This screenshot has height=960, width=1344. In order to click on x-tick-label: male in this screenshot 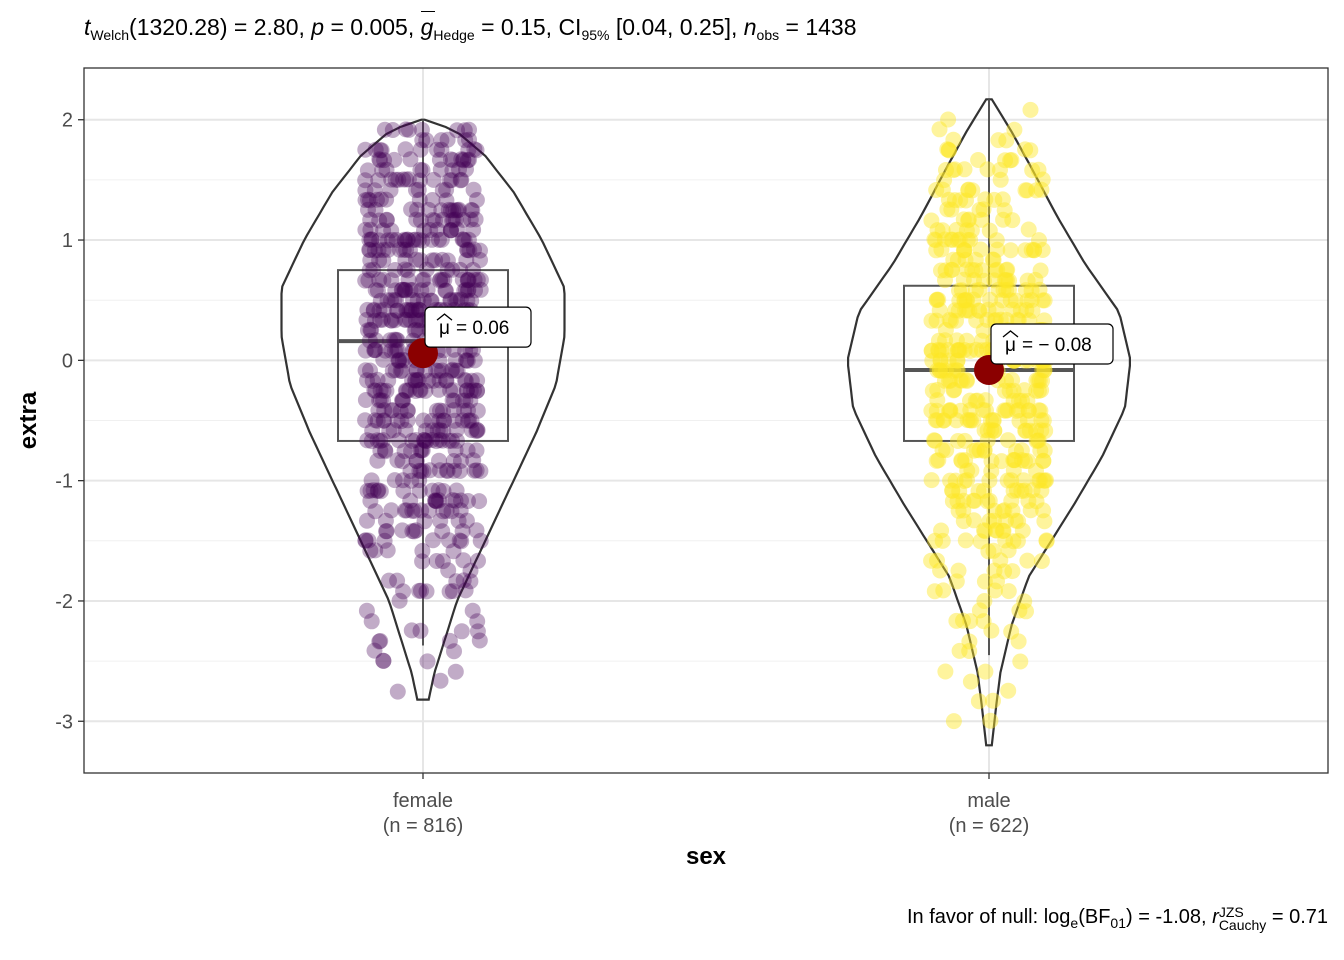, I will do `click(988, 801)`.